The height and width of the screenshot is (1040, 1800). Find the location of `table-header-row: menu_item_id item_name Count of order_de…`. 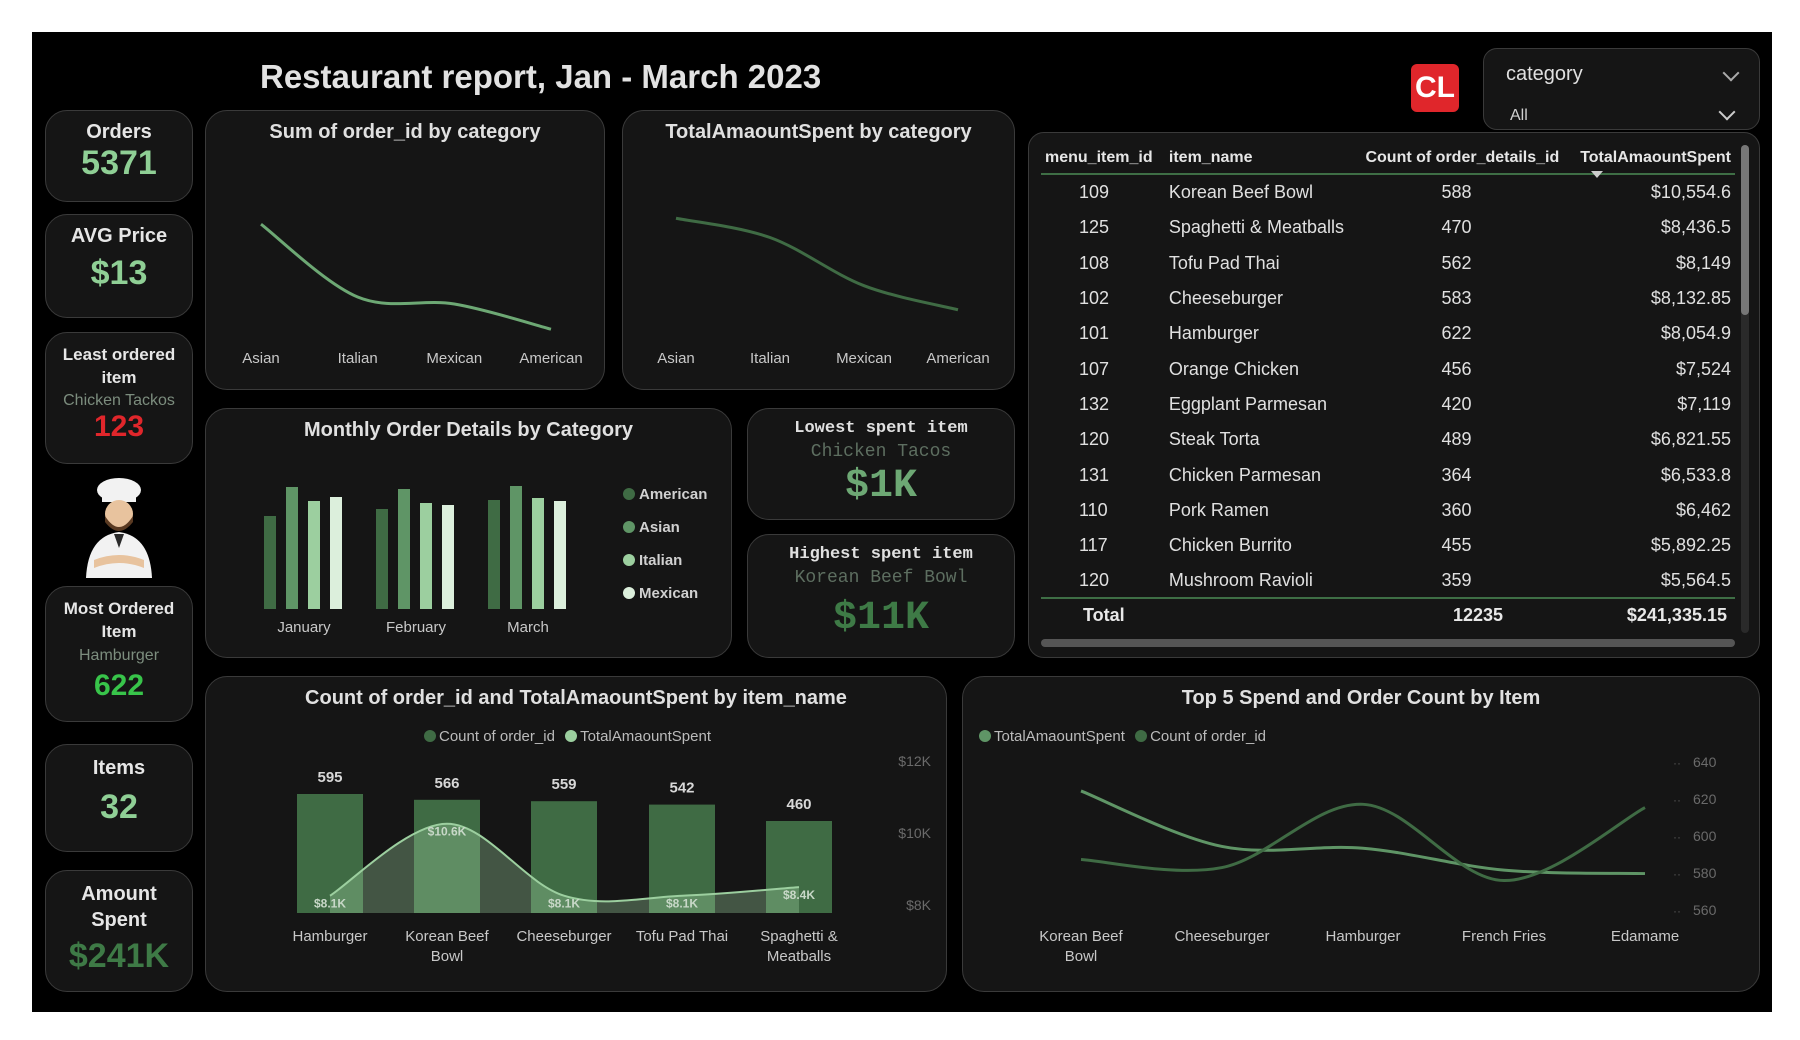

table-header-row: menu_item_id item_name Count of order_de… is located at coordinates (1388, 158).